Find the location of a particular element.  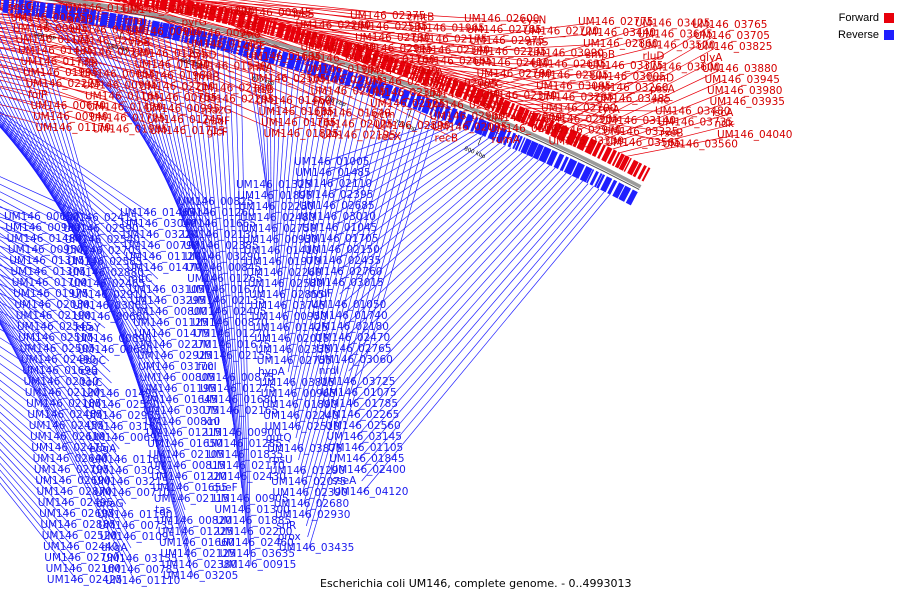

forward-gene-label: UM146_02020 is located at coordinates (400, 71).